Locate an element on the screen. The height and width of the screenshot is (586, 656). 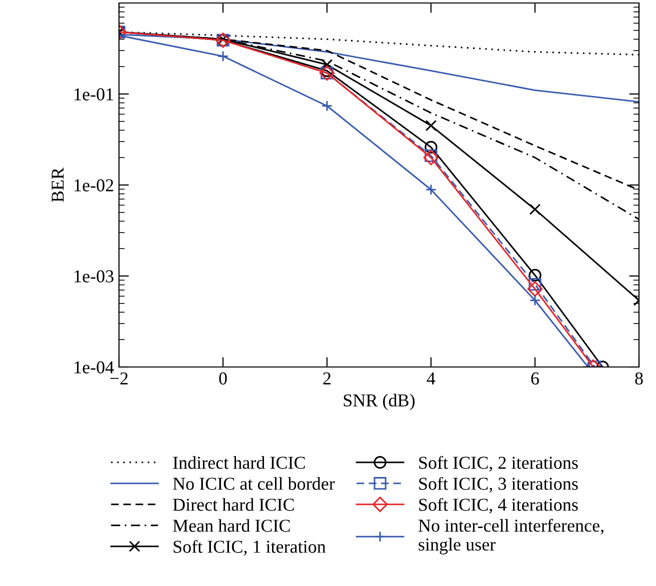
x-tick-label: 8 is located at coordinates (639, 378).